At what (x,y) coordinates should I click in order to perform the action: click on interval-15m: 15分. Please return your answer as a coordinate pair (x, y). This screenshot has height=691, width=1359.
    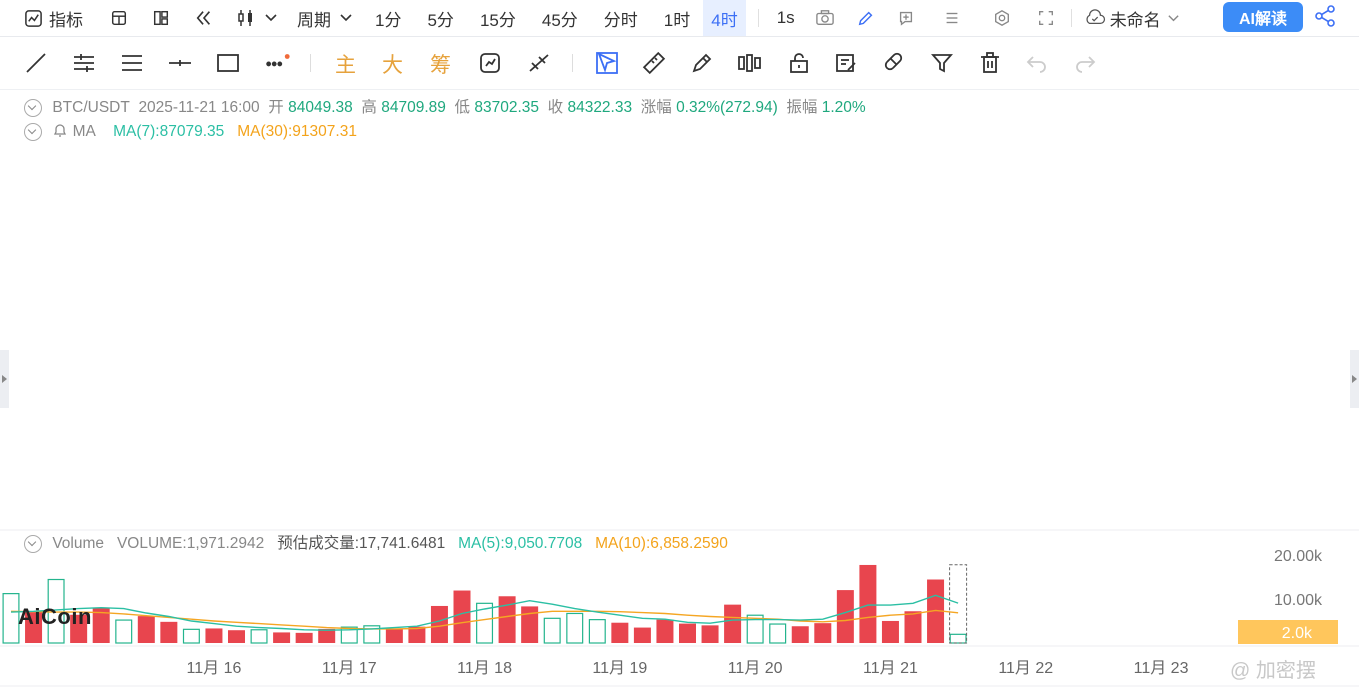
    Looking at the image, I should click on (497, 20).